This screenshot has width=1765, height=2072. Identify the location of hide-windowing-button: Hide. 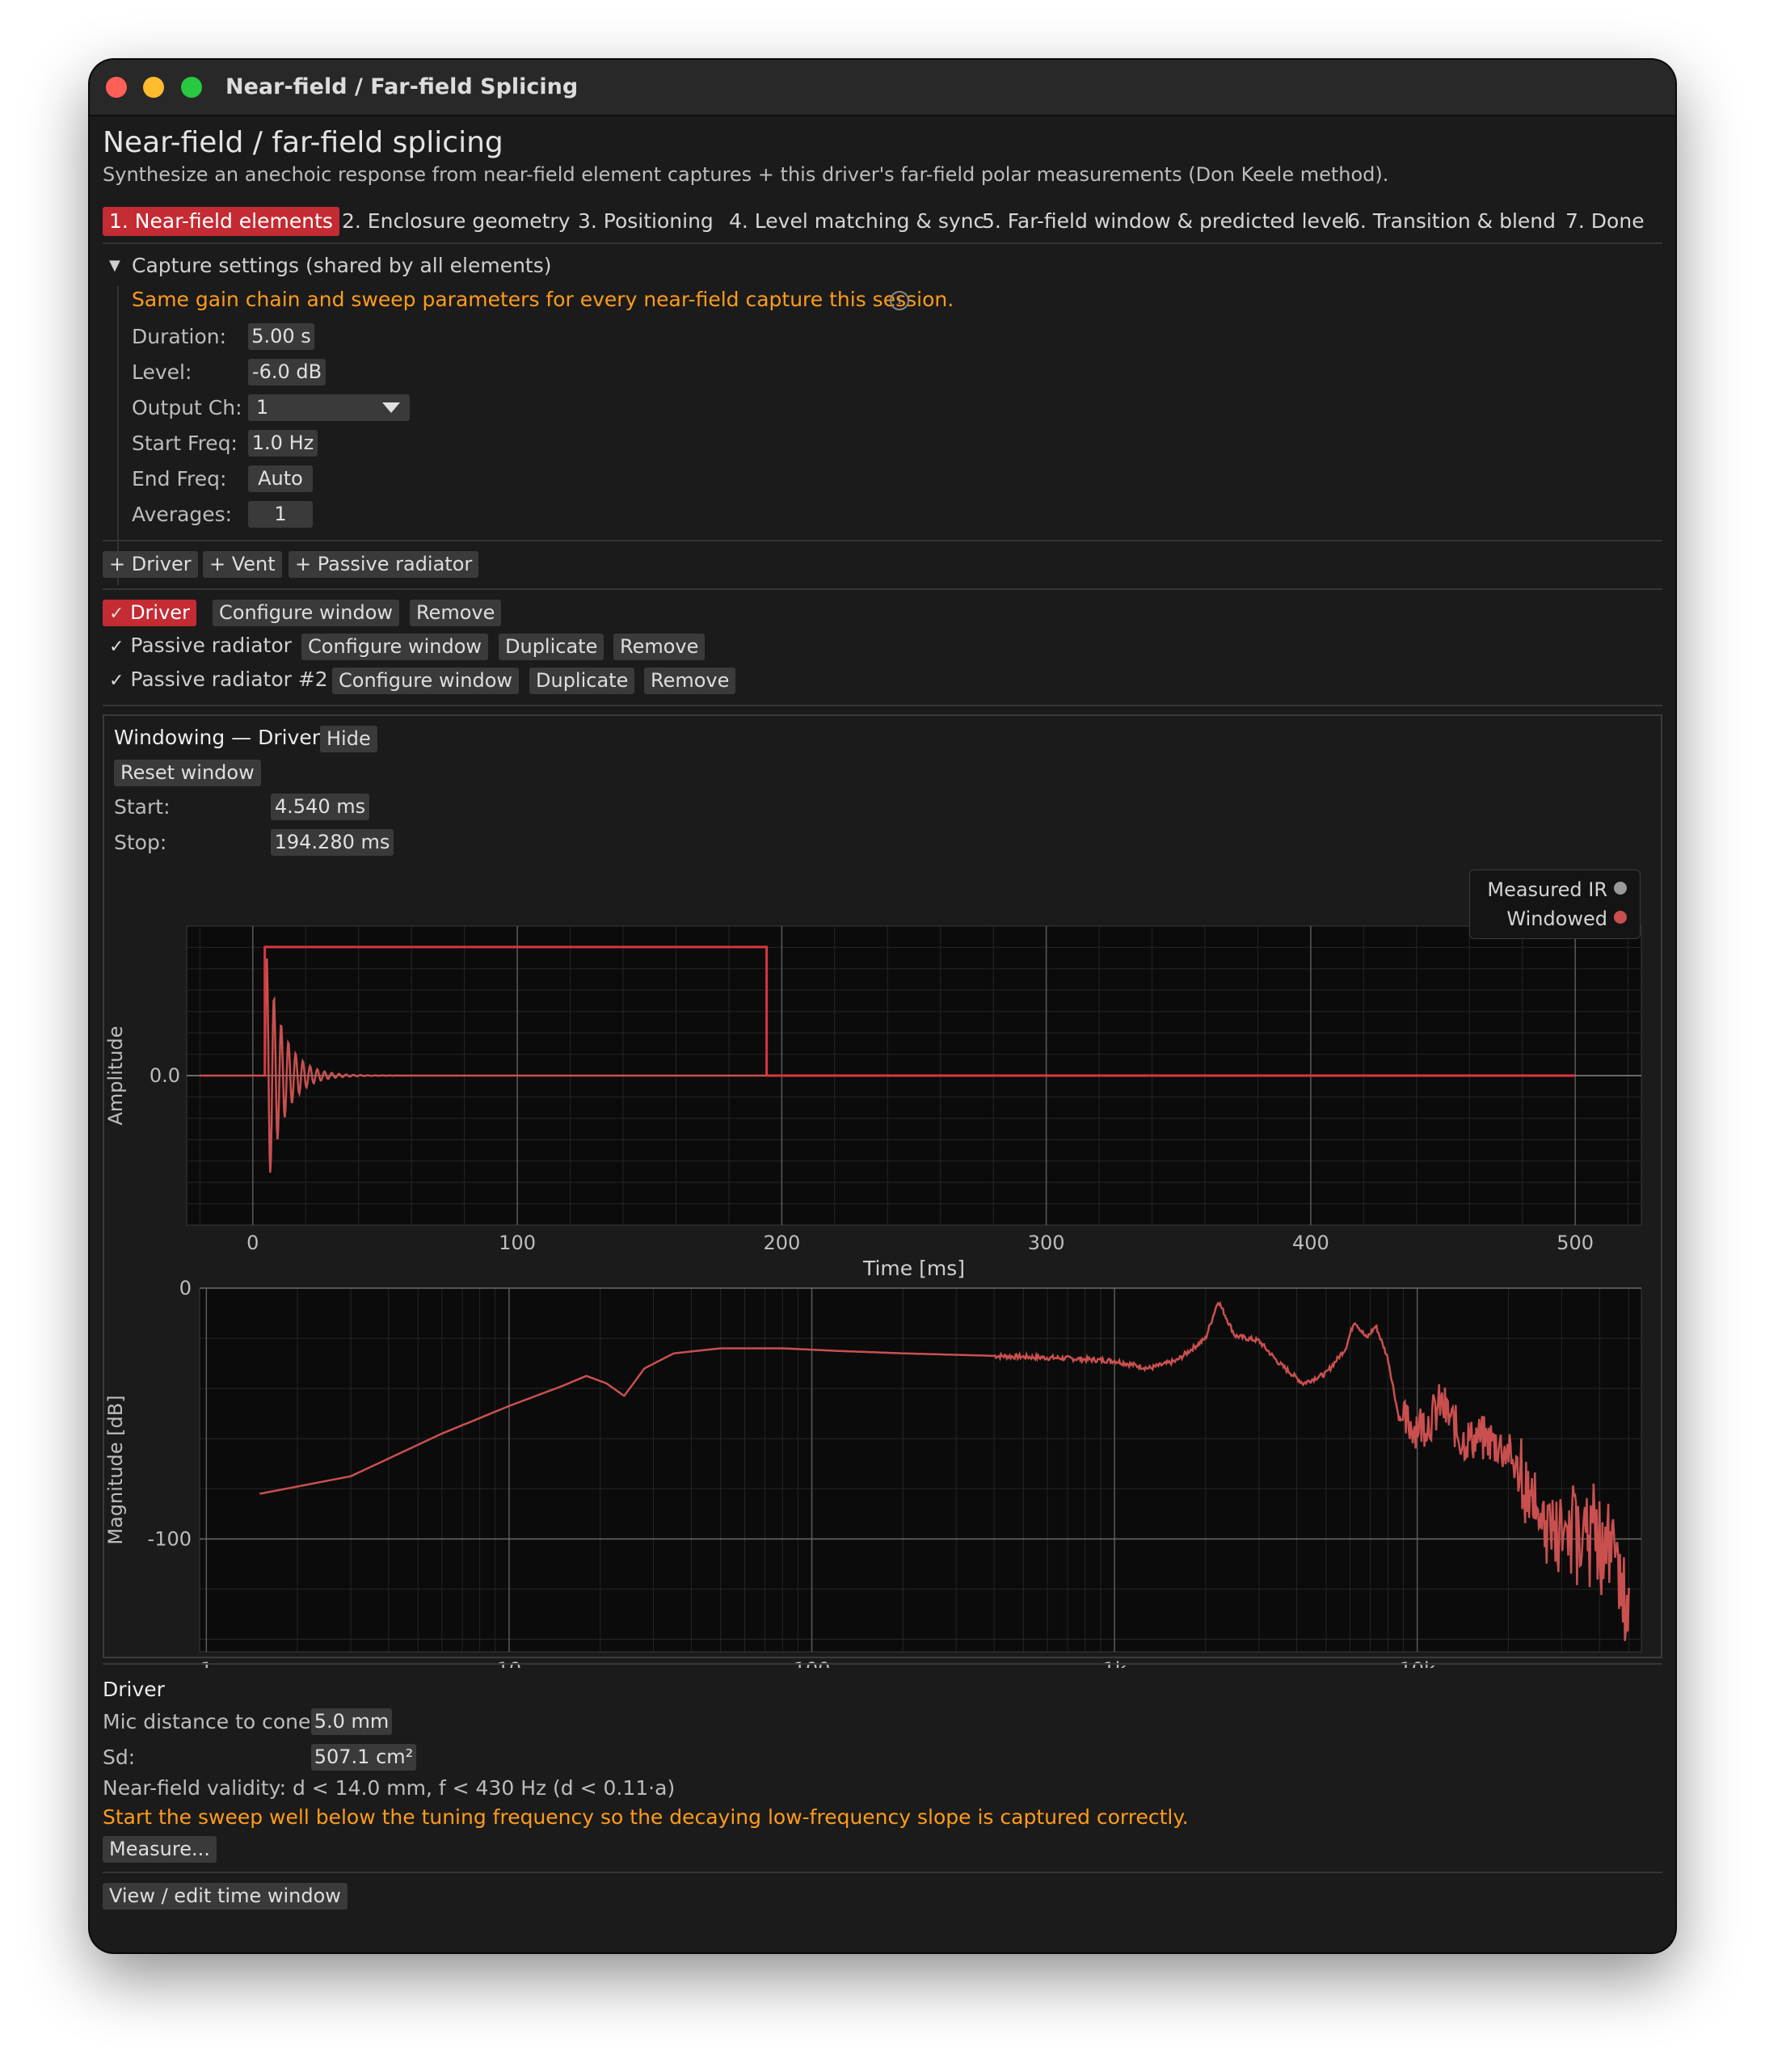
(348, 739).